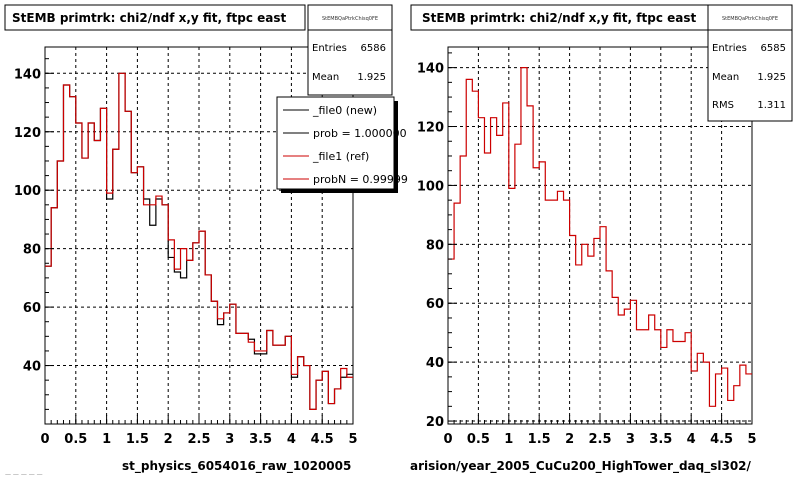 This screenshot has height=480, width=800. I want to click on right-stats-box, so click(750, 63).